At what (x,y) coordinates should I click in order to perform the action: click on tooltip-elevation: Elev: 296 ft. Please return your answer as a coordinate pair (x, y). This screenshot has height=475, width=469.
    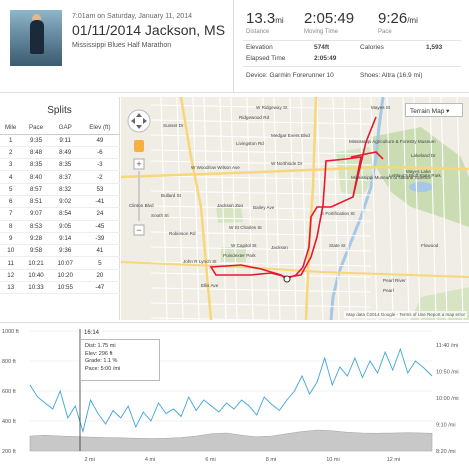
    Looking at the image, I should click on (99, 353).